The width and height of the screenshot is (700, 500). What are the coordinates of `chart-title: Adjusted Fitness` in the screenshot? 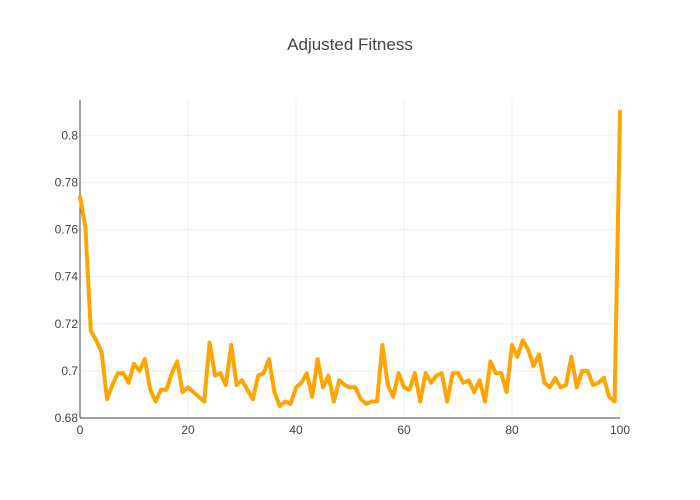 It's located at (350, 44).